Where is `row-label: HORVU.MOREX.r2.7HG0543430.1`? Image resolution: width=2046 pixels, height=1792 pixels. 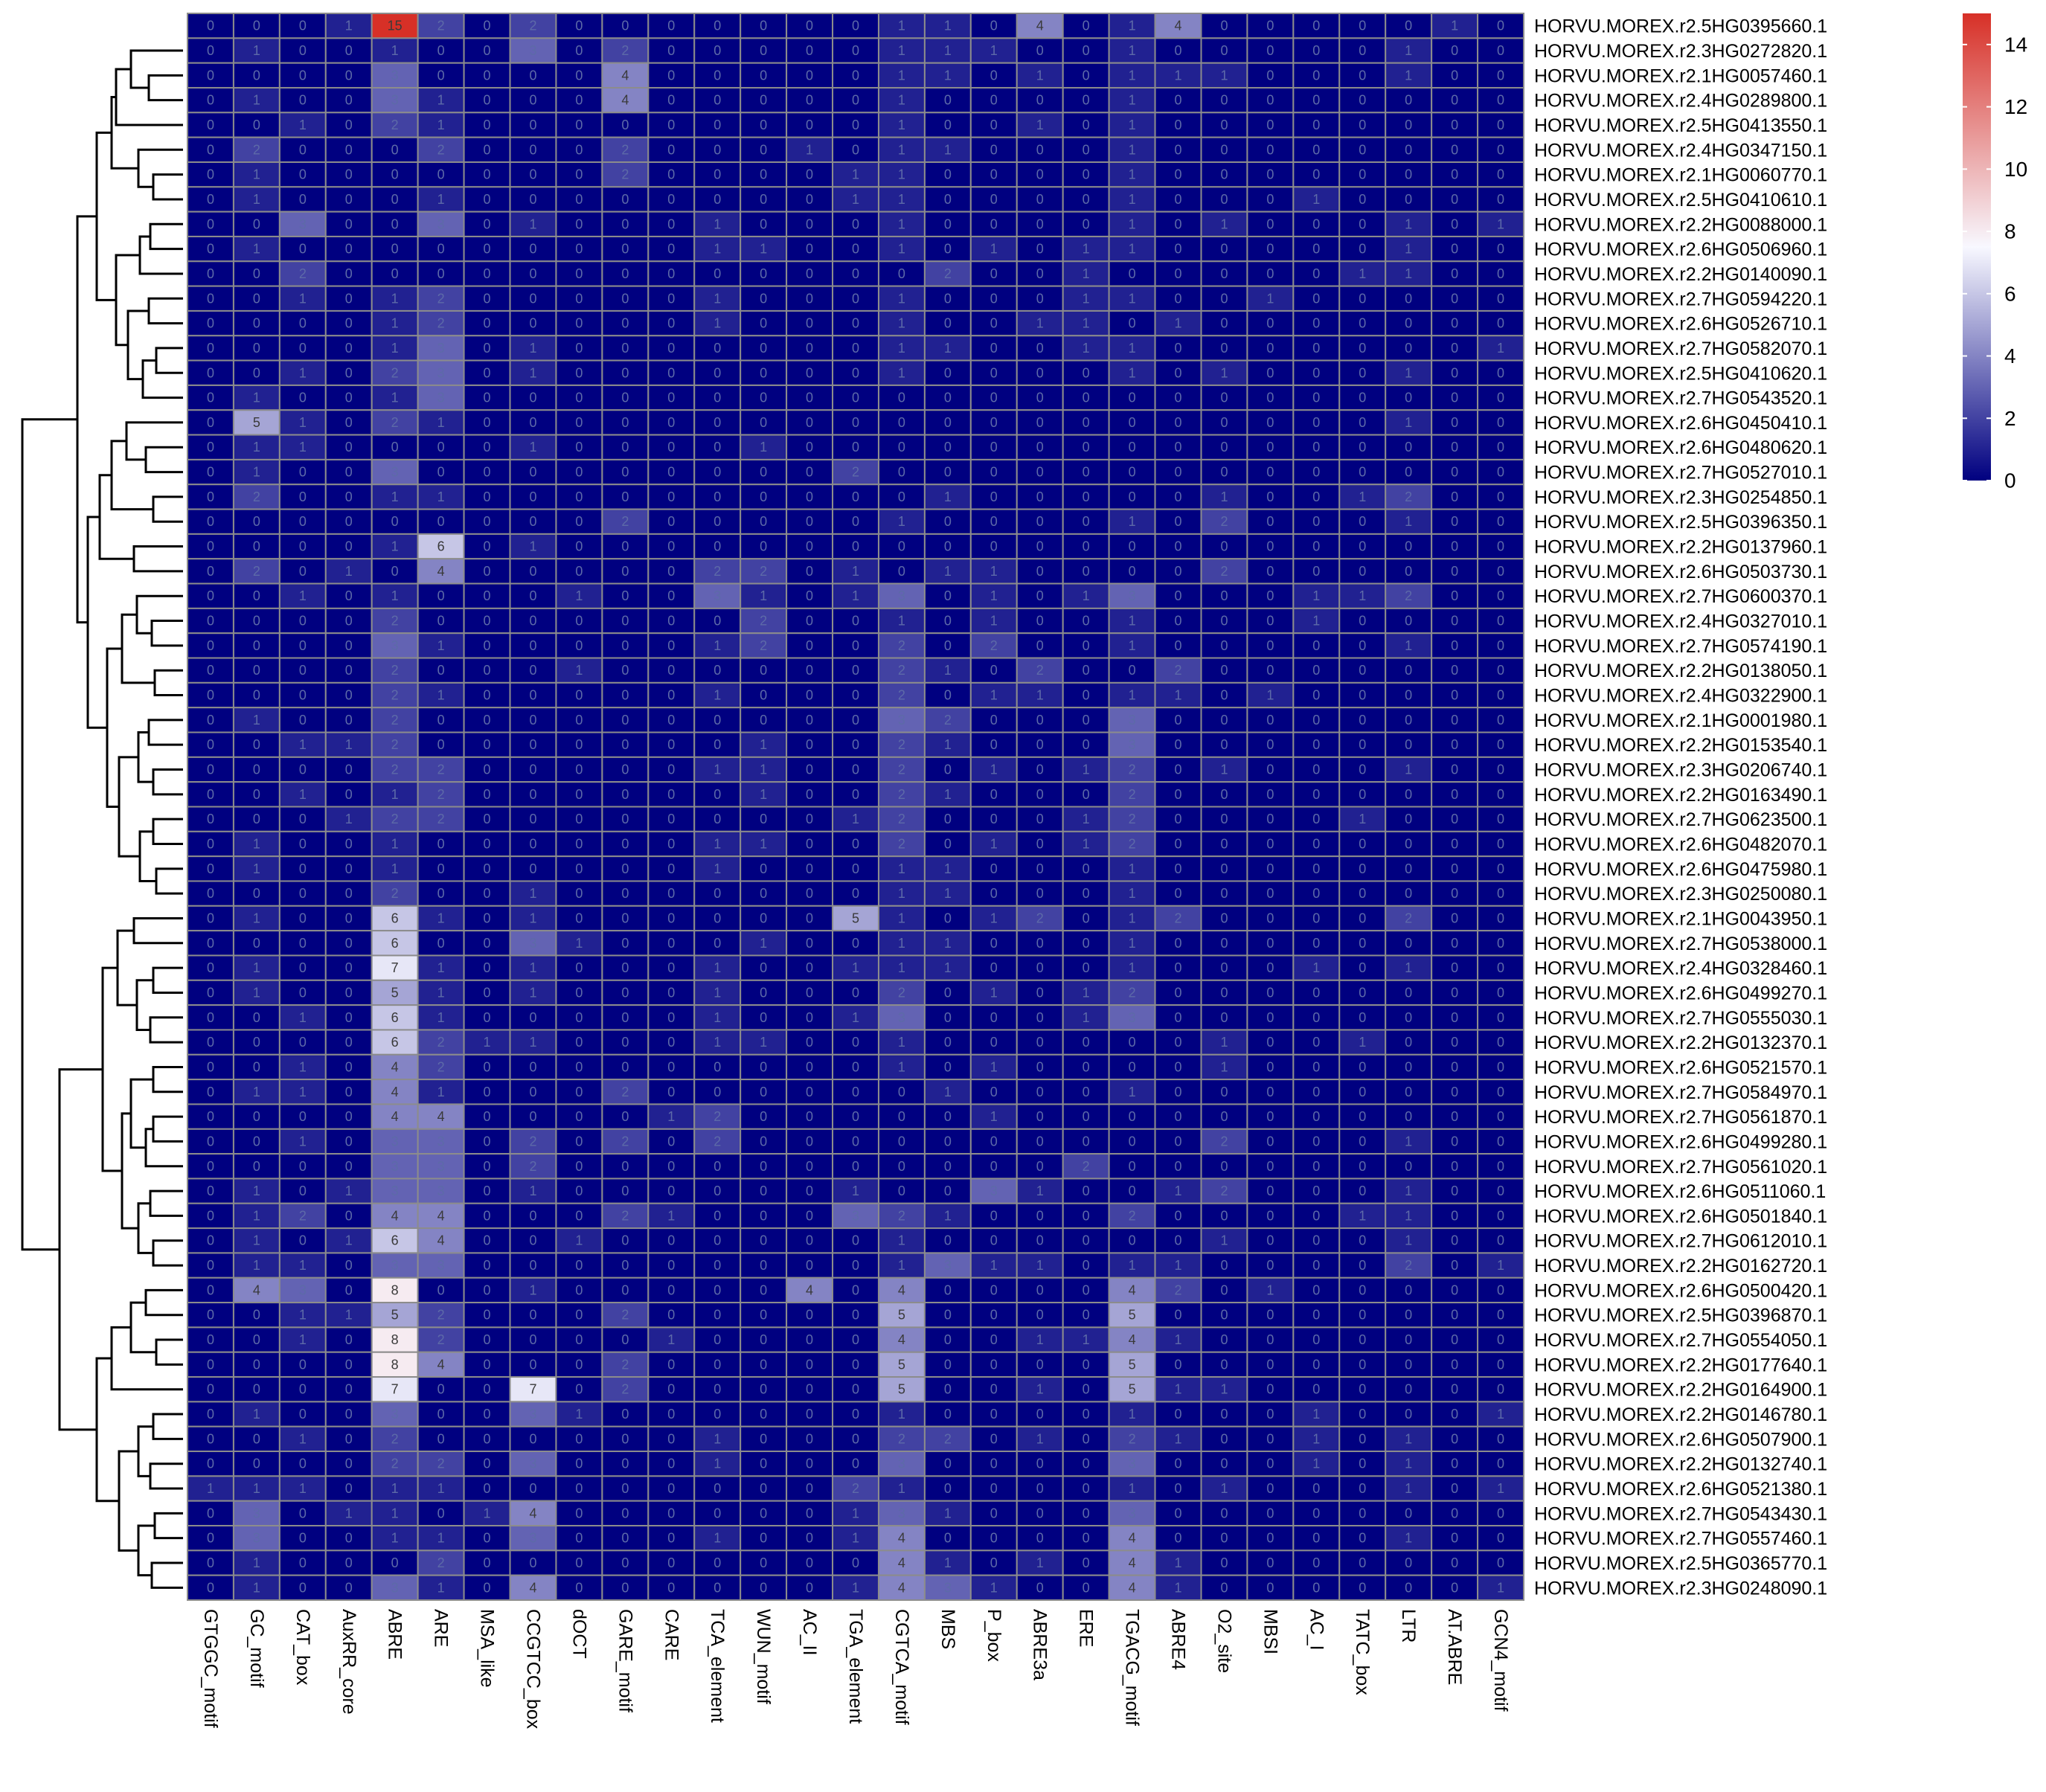 row-label: HORVU.MOREX.r2.7HG0543430.1 is located at coordinates (1680, 1514).